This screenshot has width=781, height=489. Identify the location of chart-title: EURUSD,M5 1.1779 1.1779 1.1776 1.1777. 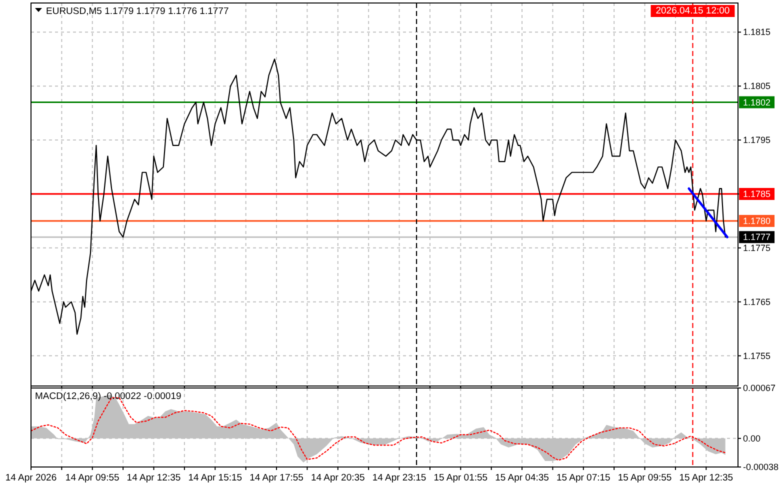
(137, 11).